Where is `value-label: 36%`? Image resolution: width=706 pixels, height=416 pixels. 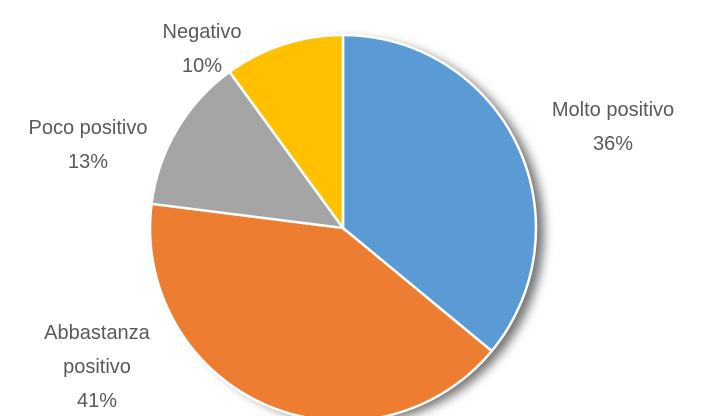
value-label: 36% is located at coordinates (613, 144).